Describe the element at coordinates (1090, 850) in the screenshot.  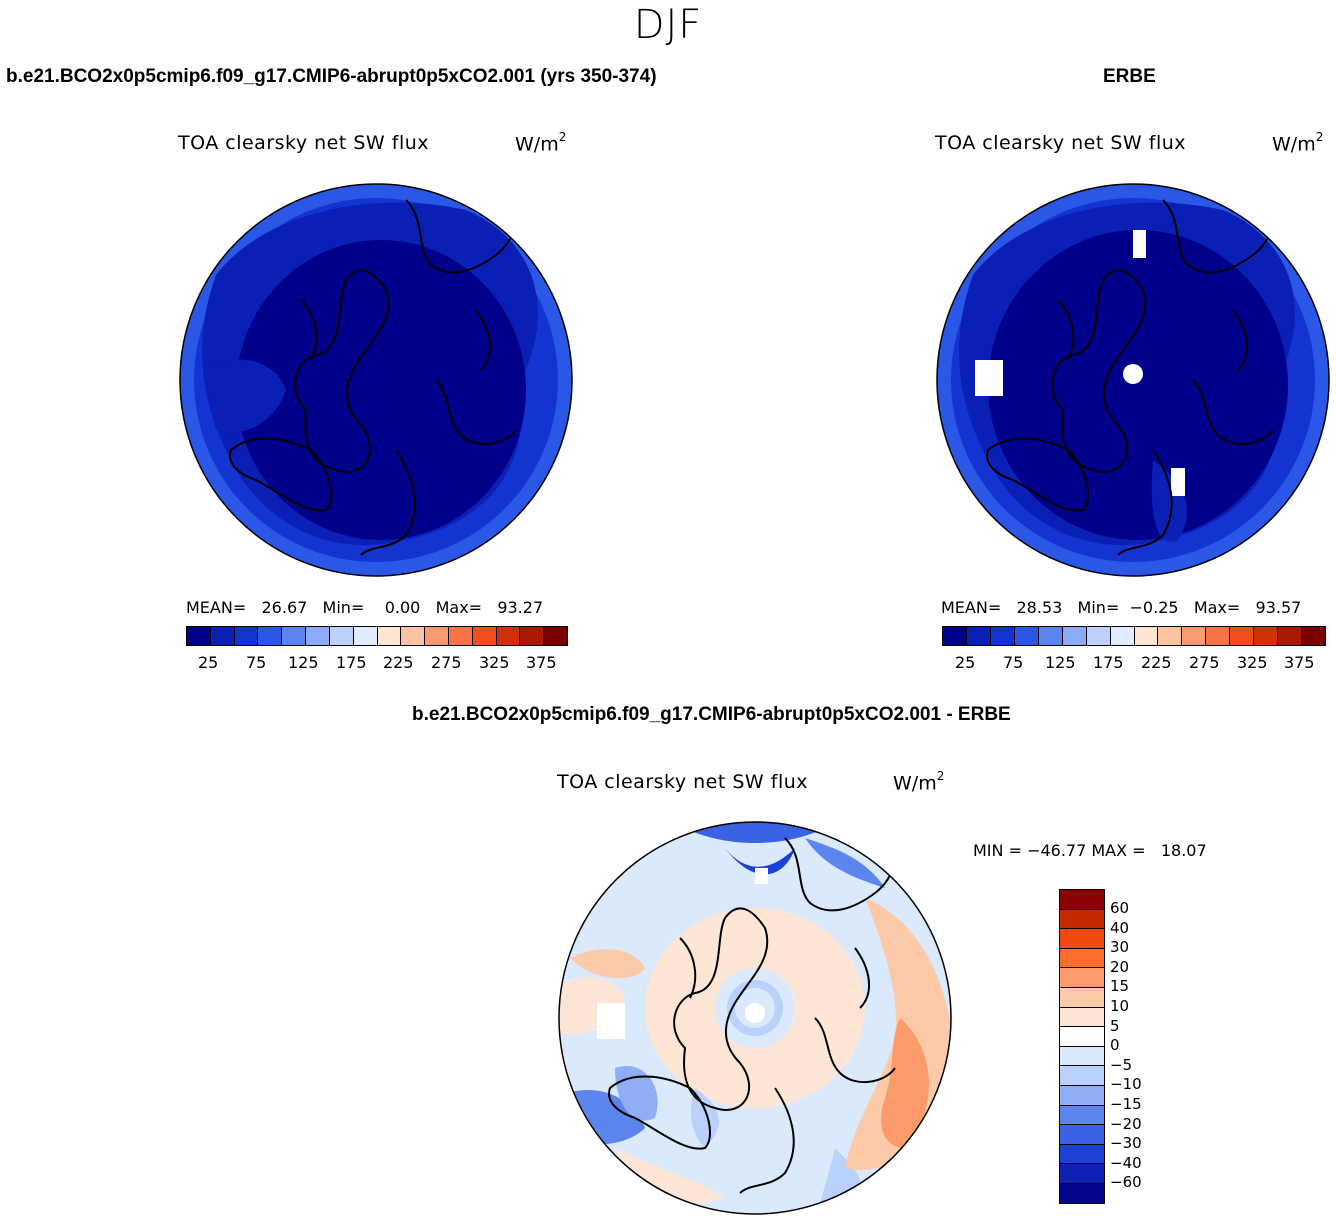
I see `diff-stats: MIN = −46.77 MAX = 18.07` at that location.